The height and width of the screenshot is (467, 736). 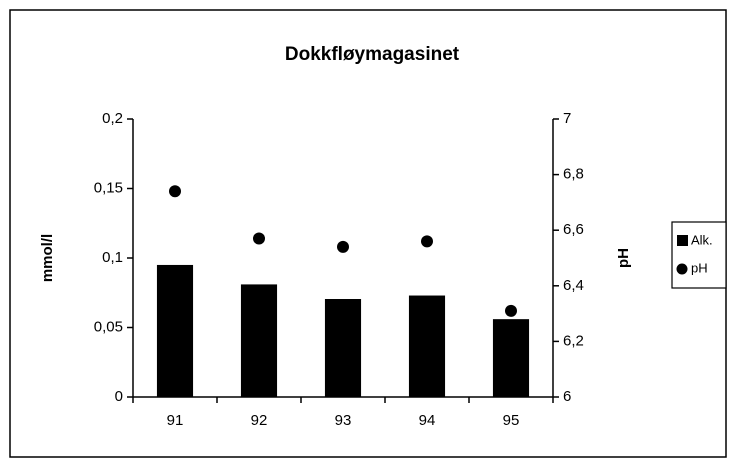 What do you see at coordinates (573, 229) in the screenshot?
I see `y2-tick-label: 6,6` at bounding box center [573, 229].